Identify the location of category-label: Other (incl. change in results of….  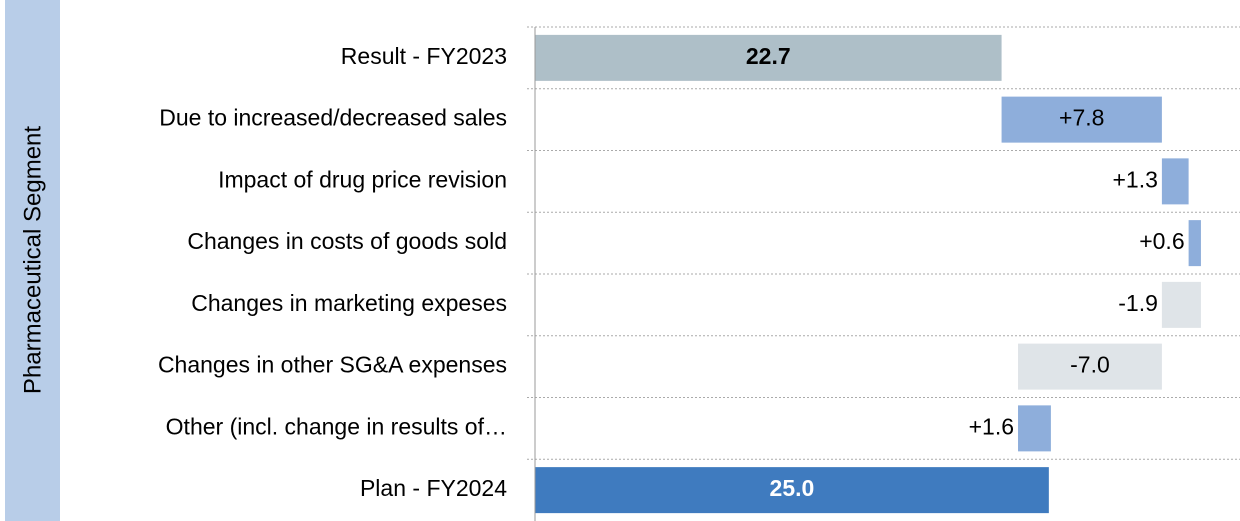
(336, 426).